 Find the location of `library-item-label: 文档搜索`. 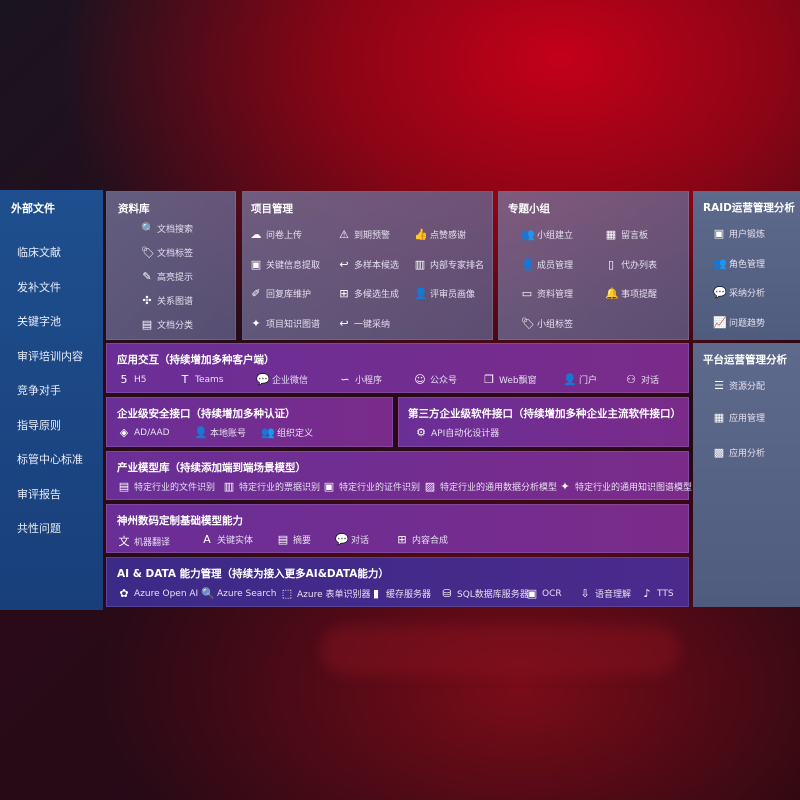

library-item-label: 文档搜索 is located at coordinates (175, 230).